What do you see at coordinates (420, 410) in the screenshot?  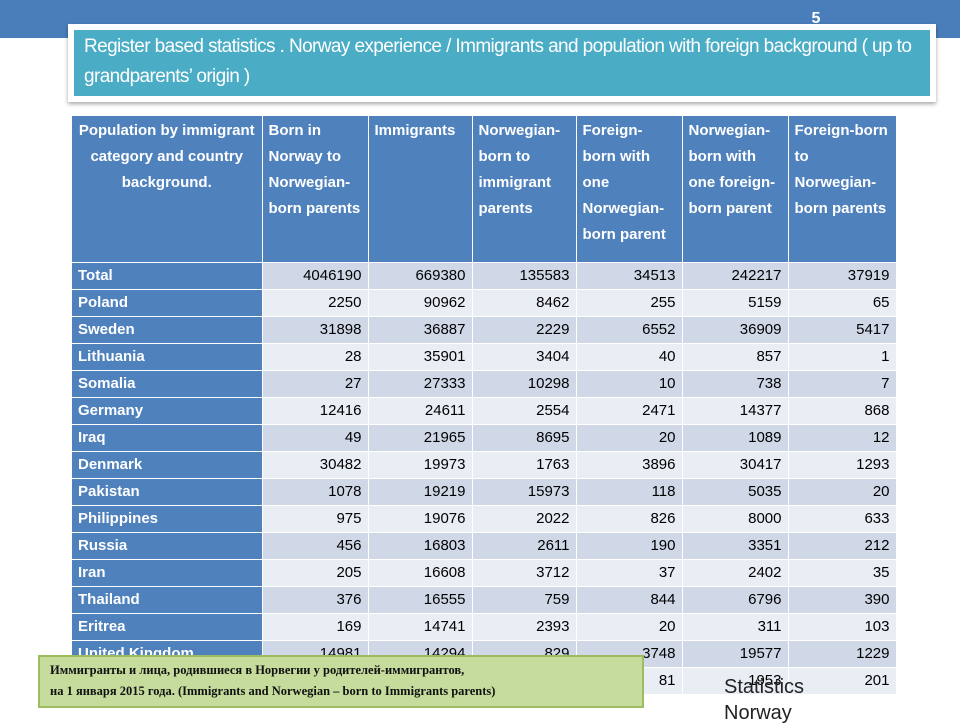 I see `row-value: 24611` at bounding box center [420, 410].